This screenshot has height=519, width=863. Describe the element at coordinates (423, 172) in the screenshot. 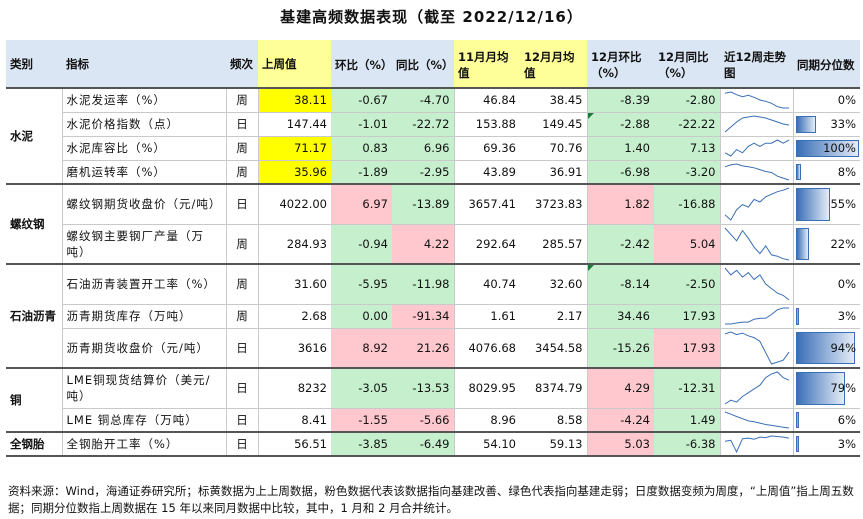

I see `yoy-cell: -2.95` at that location.